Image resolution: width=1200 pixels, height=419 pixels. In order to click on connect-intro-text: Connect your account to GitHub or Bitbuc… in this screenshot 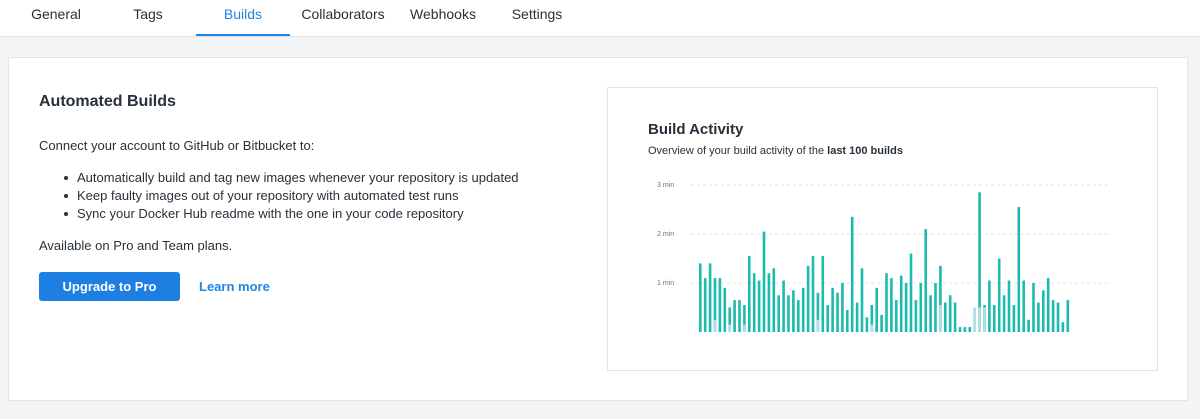, I will do `click(177, 145)`.